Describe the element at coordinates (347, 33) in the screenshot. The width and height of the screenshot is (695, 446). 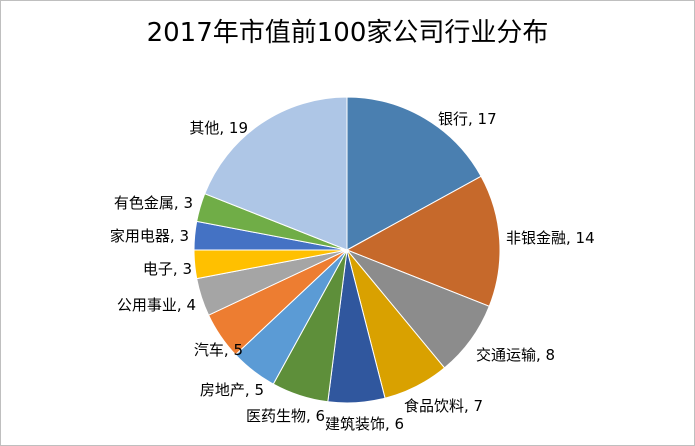
I see `chart-title: 2017年市值前100家公司行业分布` at that location.